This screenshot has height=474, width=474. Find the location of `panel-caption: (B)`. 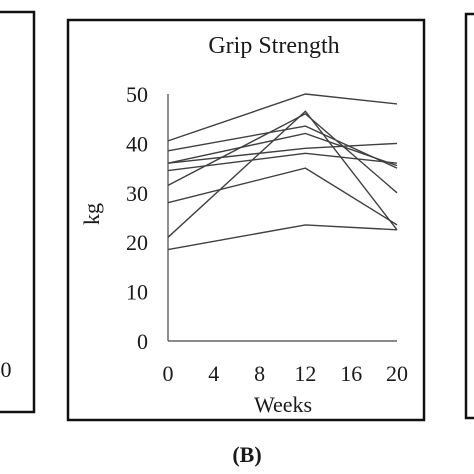

panel-caption: (B) is located at coordinates (246, 454).